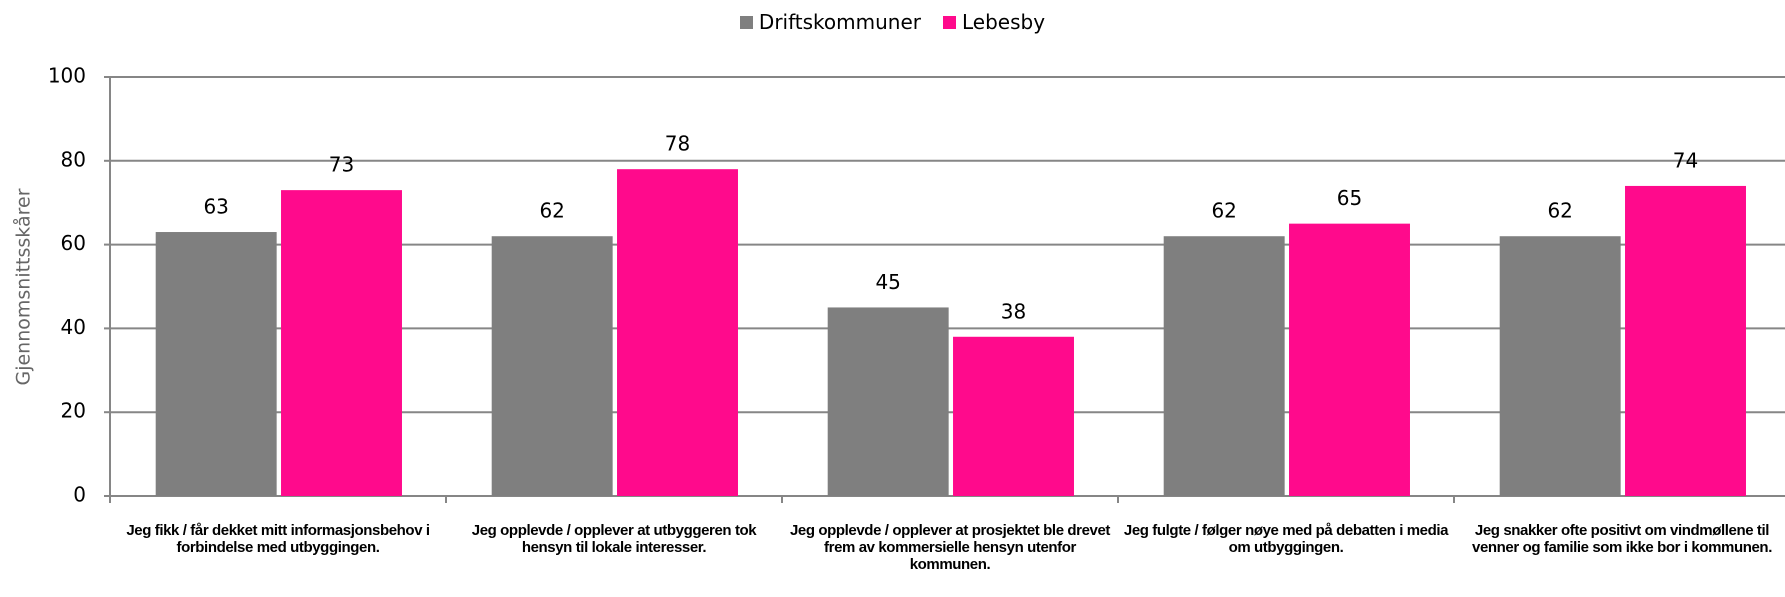 This screenshot has width=1785, height=597. Describe the element at coordinates (1685, 160) in the screenshot. I see `data-label: 74` at that location.